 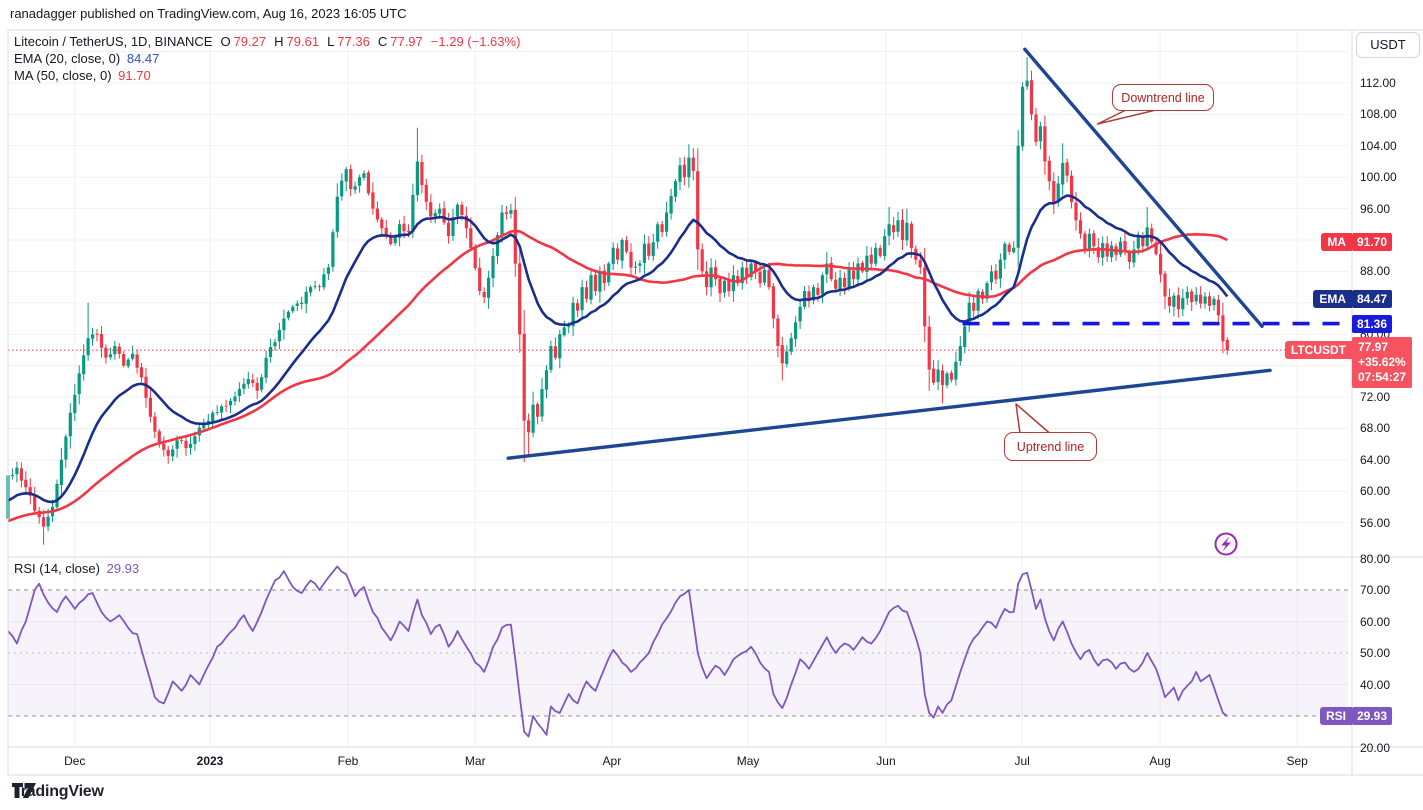 I want to click on ma-value: 91.70, so click(x=134, y=75).